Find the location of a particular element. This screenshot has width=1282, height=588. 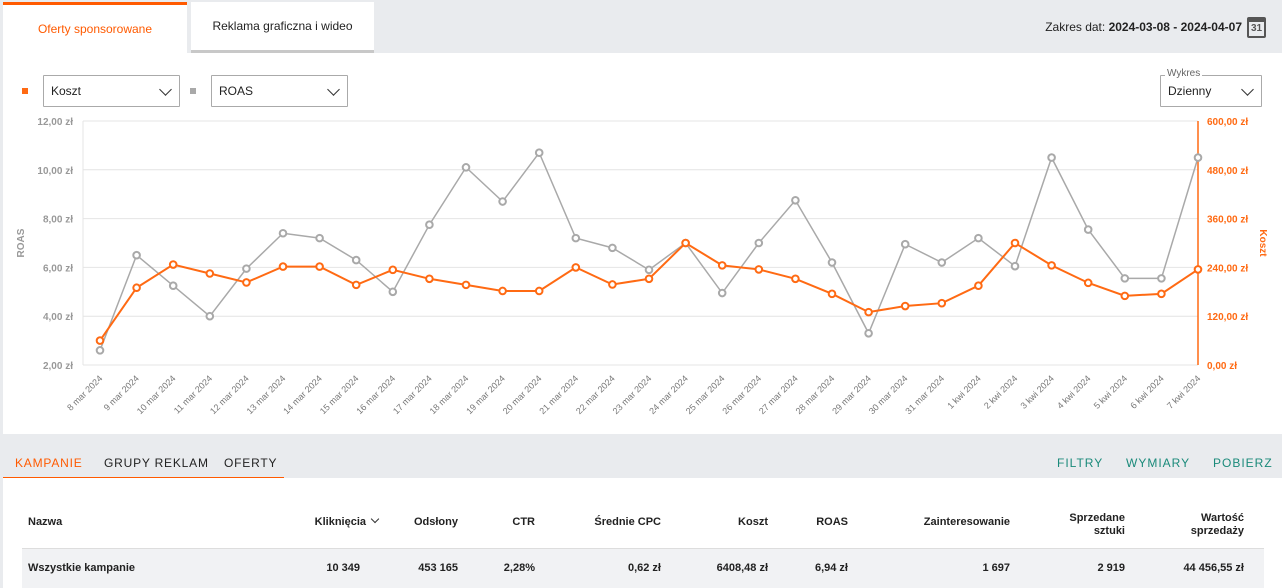

x-tick-label: 3 kwi 2024 is located at coordinates (1037, 391).